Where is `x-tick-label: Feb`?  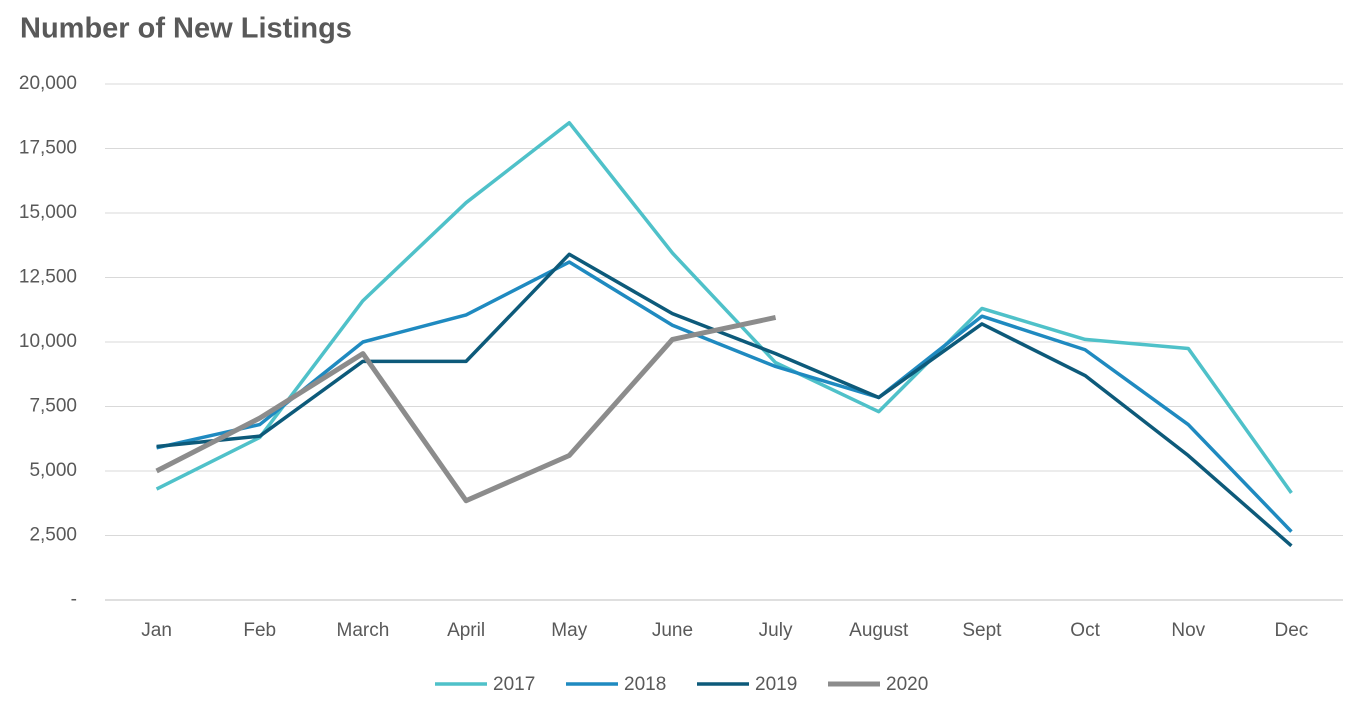 x-tick-label: Feb is located at coordinates (259, 630).